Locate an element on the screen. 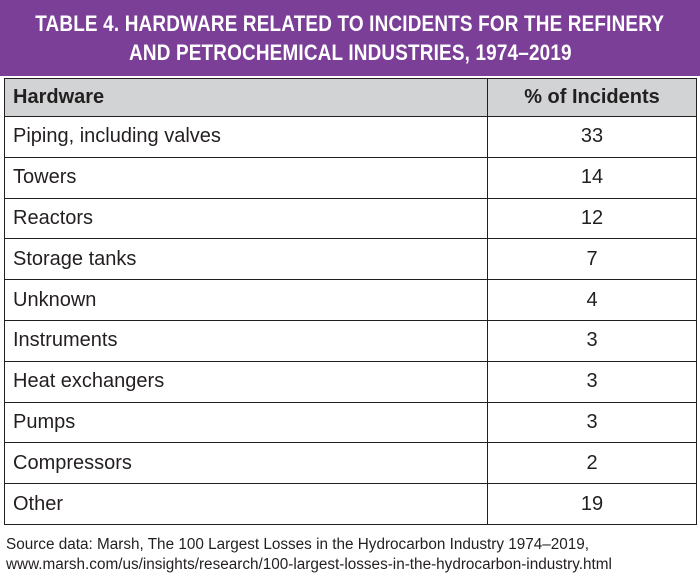 This screenshot has width=700, height=578. table-row: Reactors 12 is located at coordinates (350, 218).